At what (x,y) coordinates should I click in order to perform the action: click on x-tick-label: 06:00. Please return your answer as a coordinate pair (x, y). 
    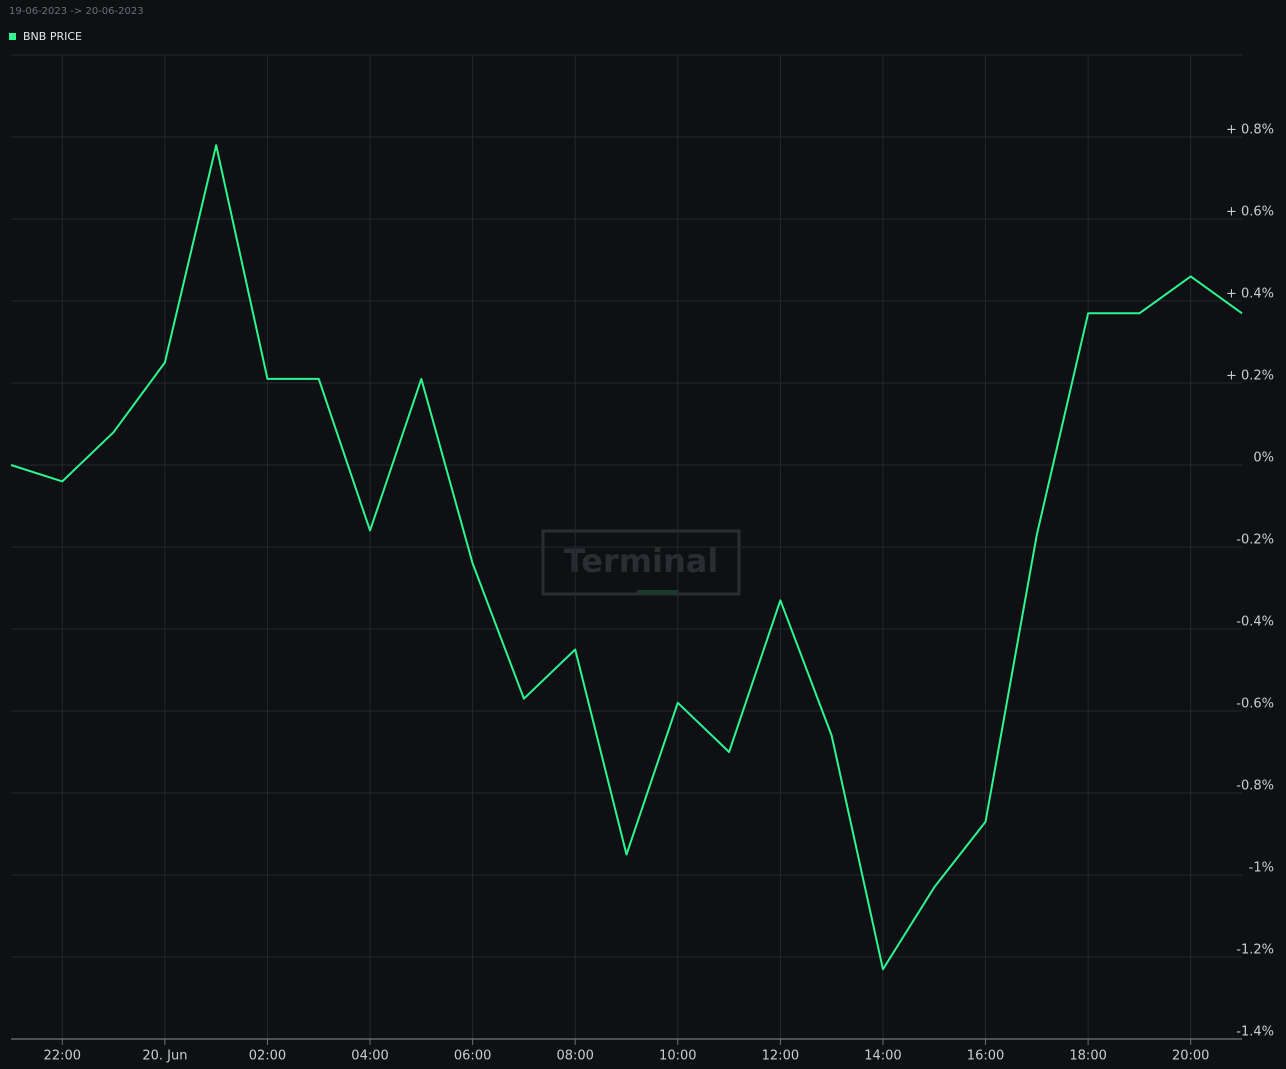
    Looking at the image, I should click on (472, 1056).